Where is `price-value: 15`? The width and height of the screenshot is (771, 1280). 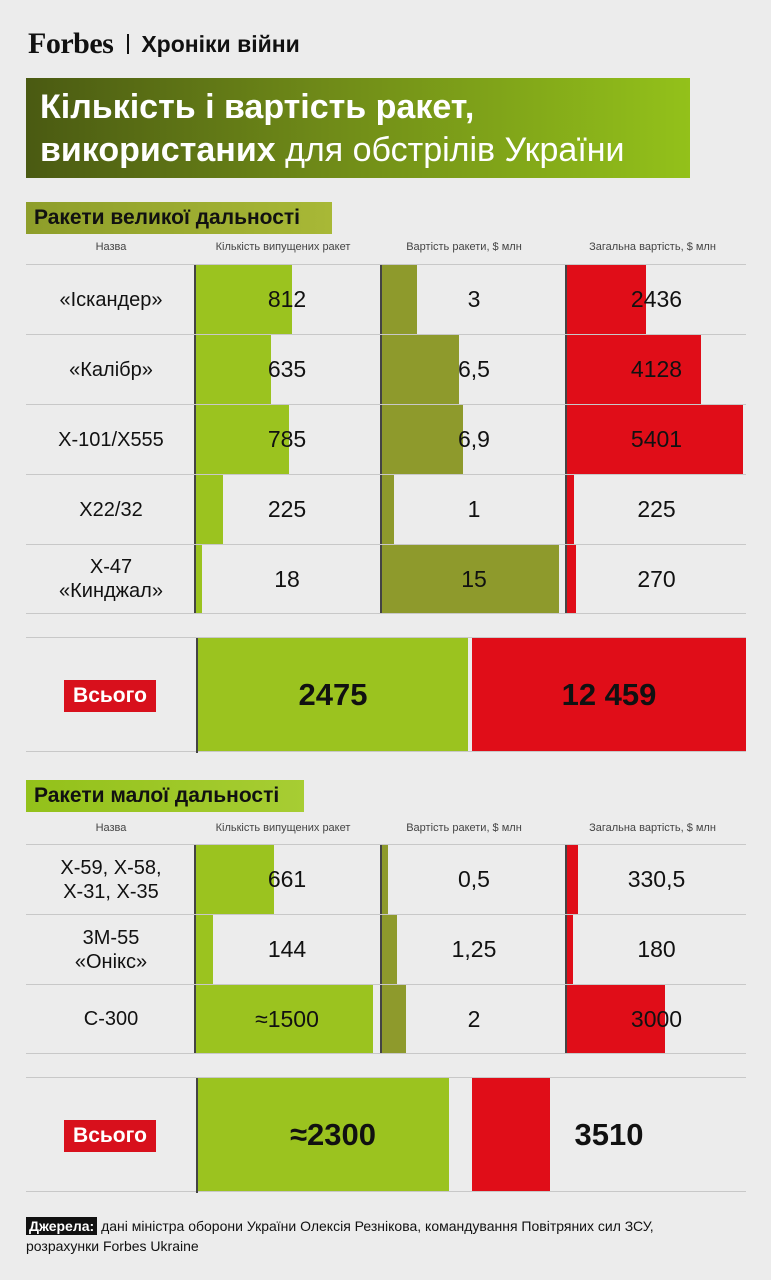 price-value: 15 is located at coordinates (474, 578).